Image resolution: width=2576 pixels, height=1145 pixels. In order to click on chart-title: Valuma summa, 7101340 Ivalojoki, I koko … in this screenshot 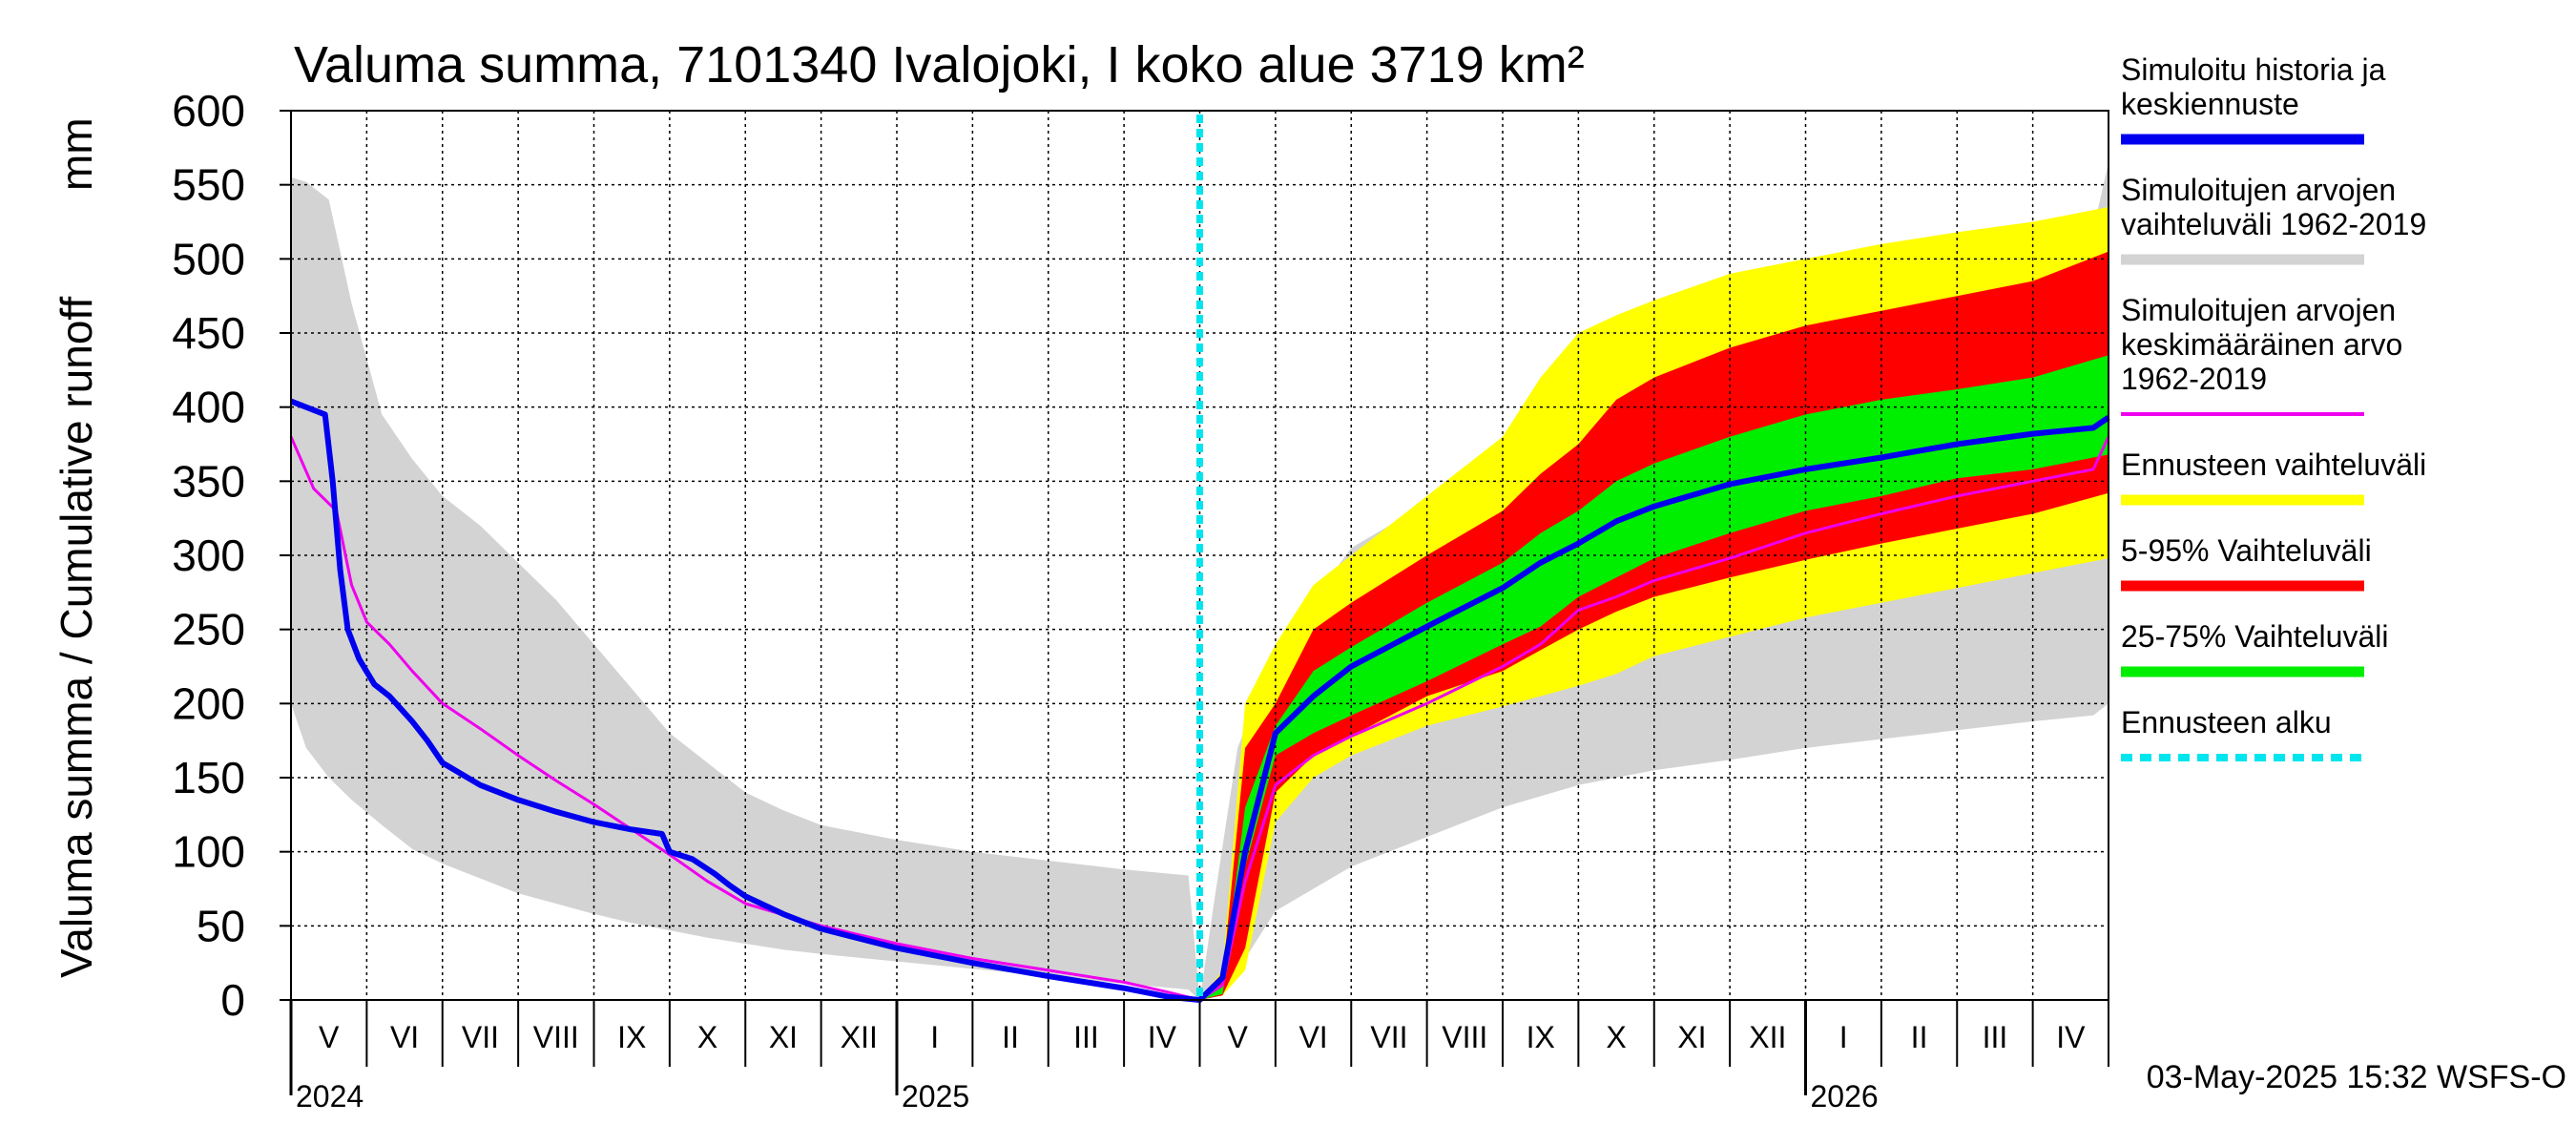, I will do `click(939, 65)`.